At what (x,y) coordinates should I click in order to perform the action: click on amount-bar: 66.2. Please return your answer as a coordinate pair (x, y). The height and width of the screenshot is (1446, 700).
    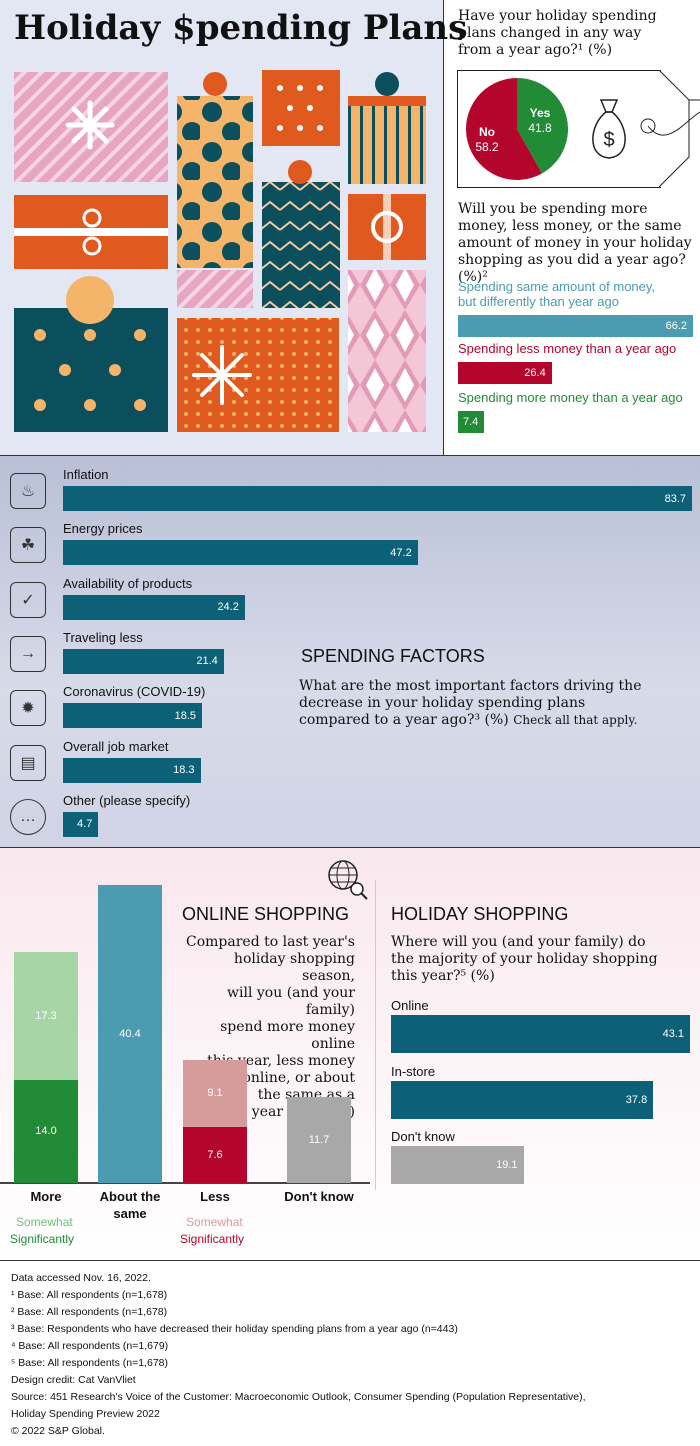
    Looking at the image, I should click on (575, 326).